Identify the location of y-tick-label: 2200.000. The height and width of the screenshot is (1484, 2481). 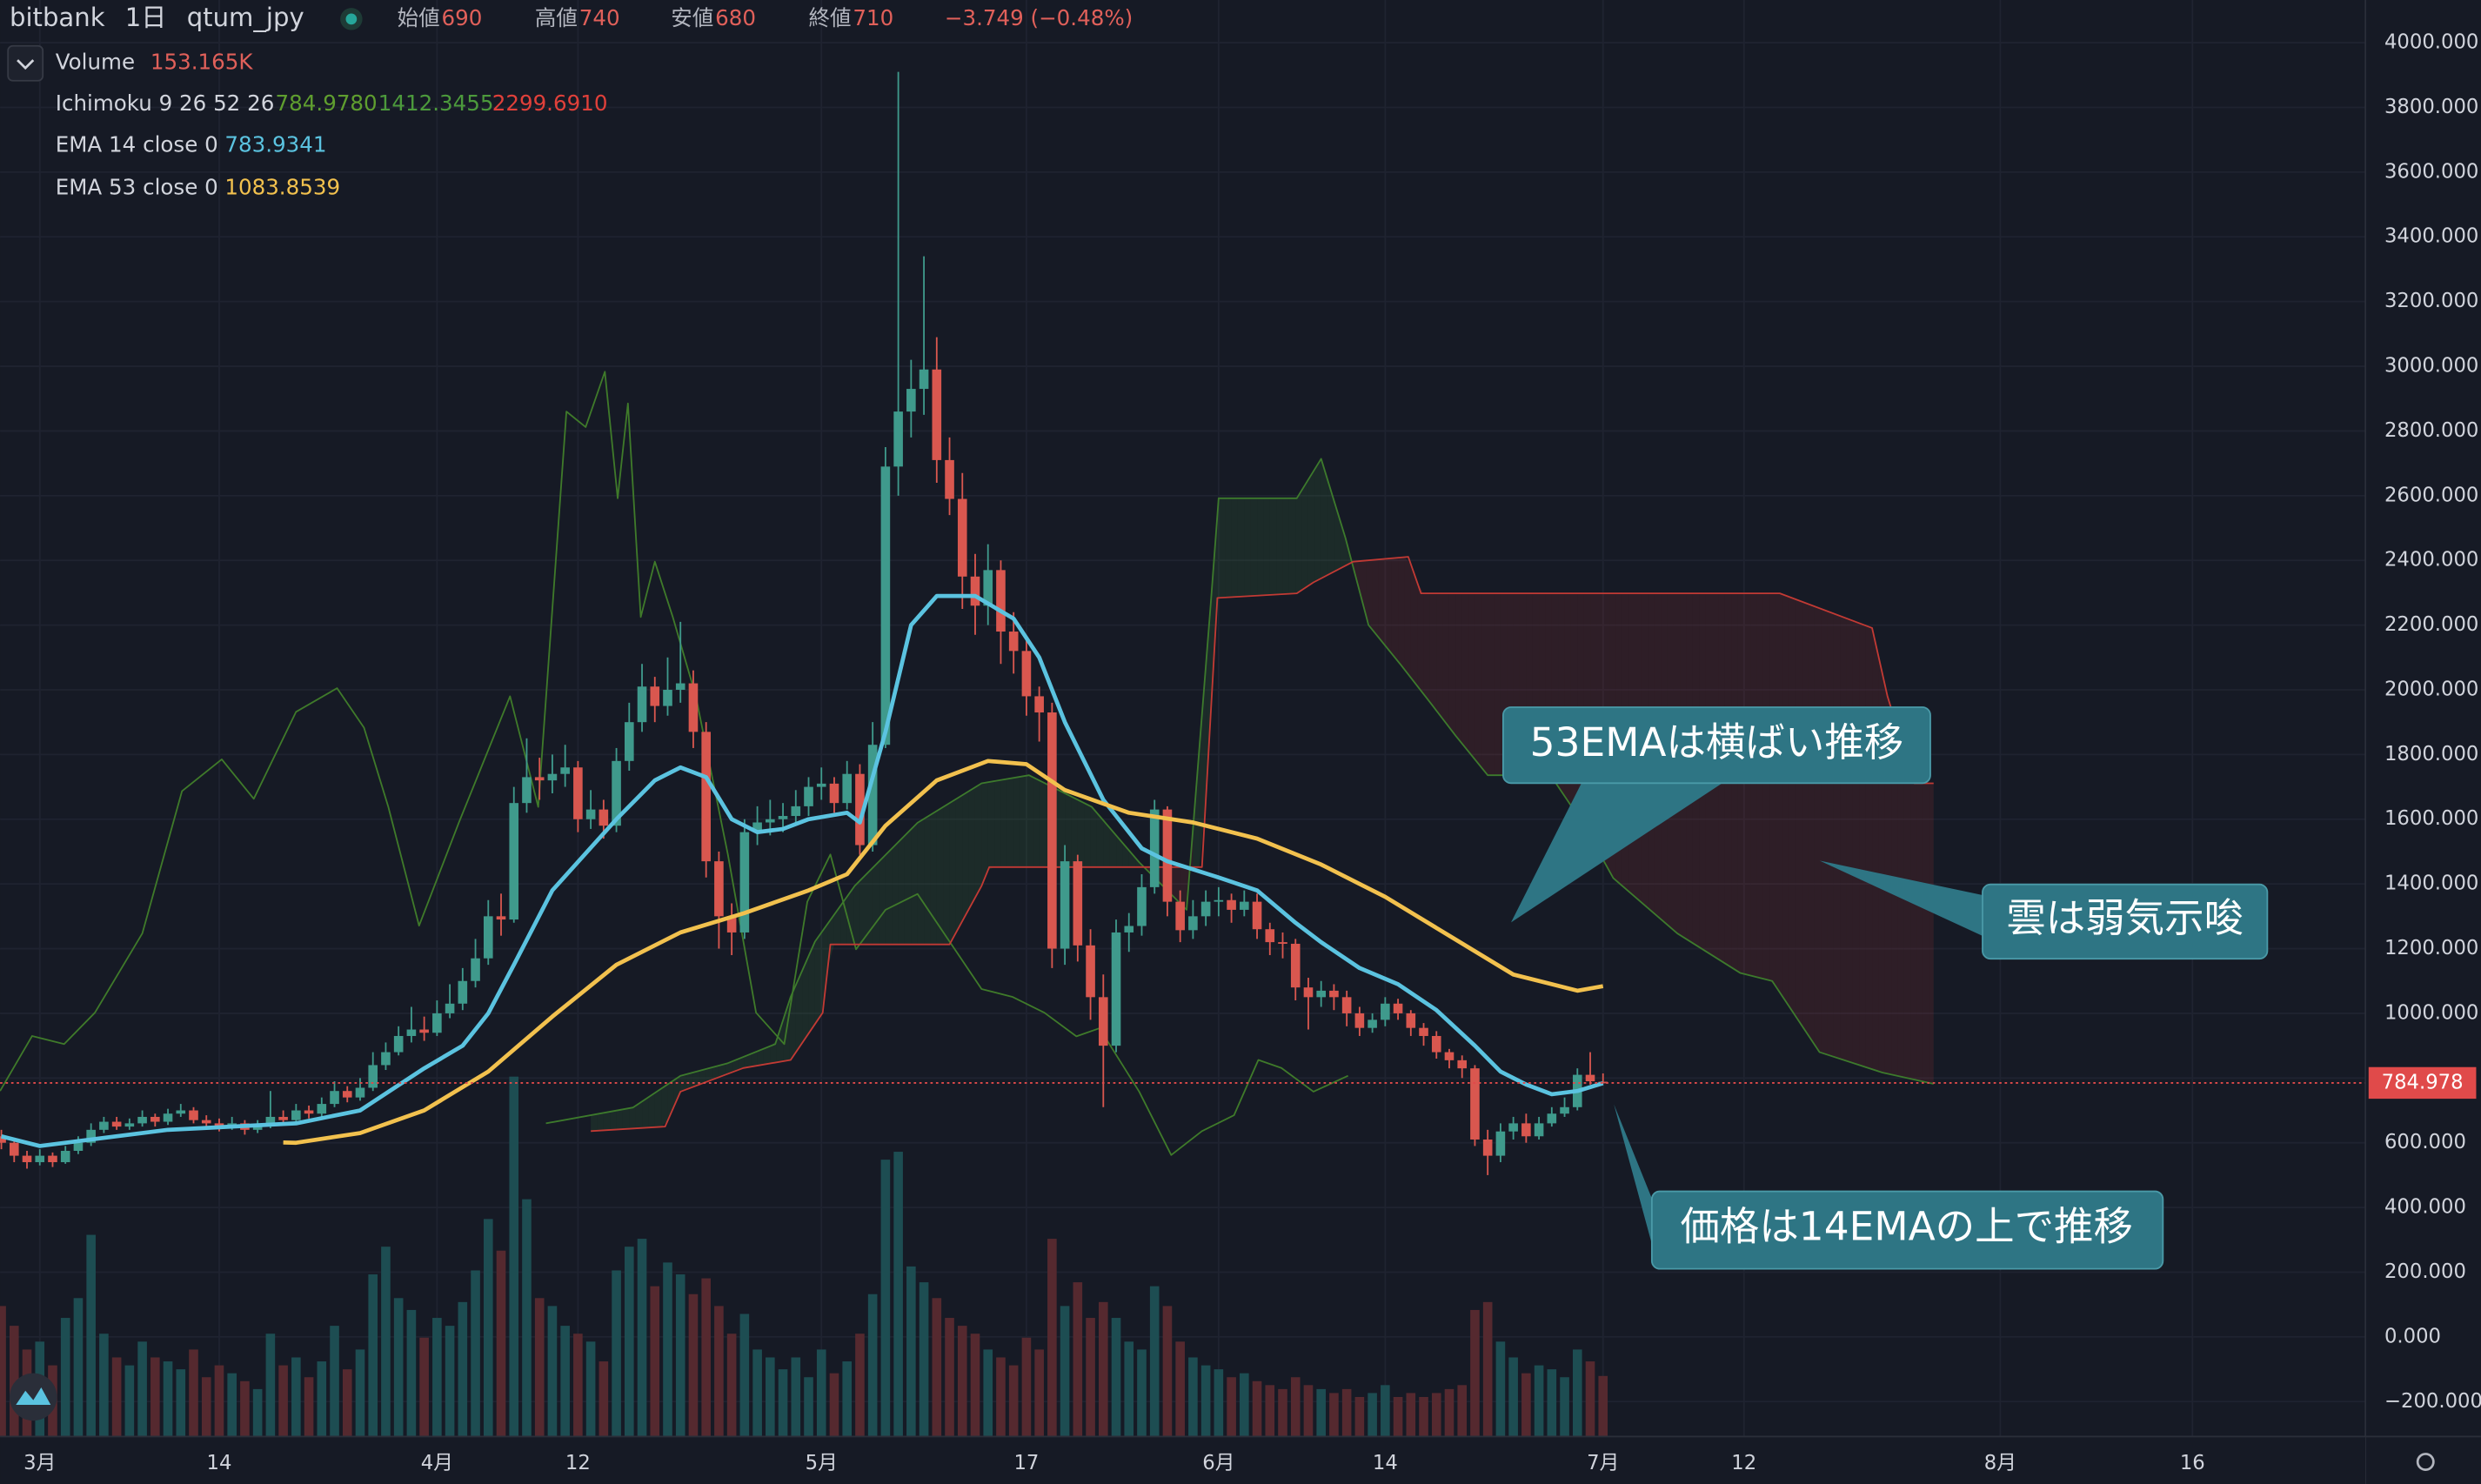
(2431, 625).